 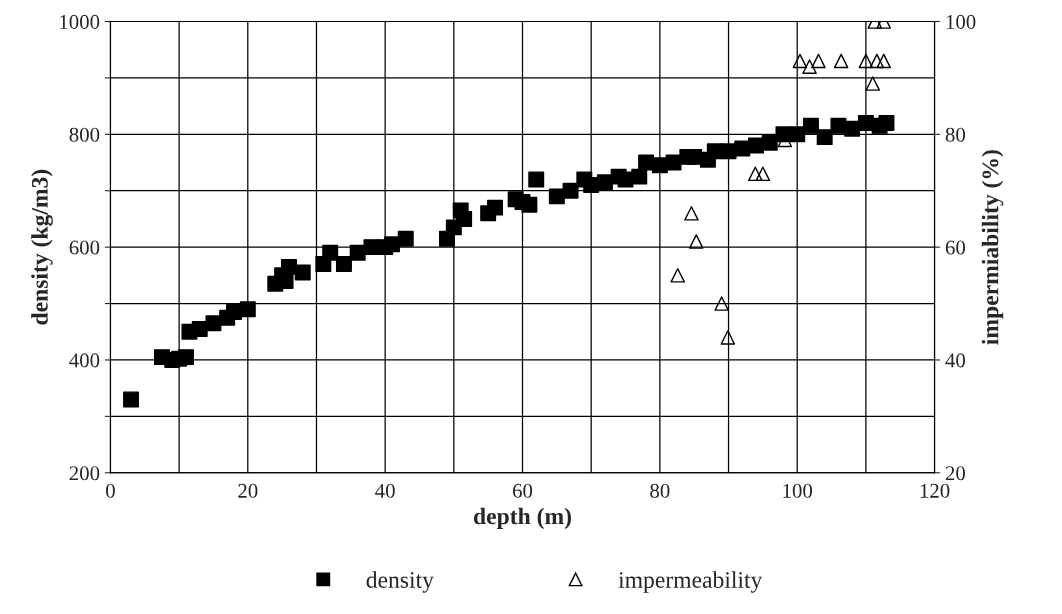 I want to click on y2-tick-label: 80, so click(x=955, y=134).